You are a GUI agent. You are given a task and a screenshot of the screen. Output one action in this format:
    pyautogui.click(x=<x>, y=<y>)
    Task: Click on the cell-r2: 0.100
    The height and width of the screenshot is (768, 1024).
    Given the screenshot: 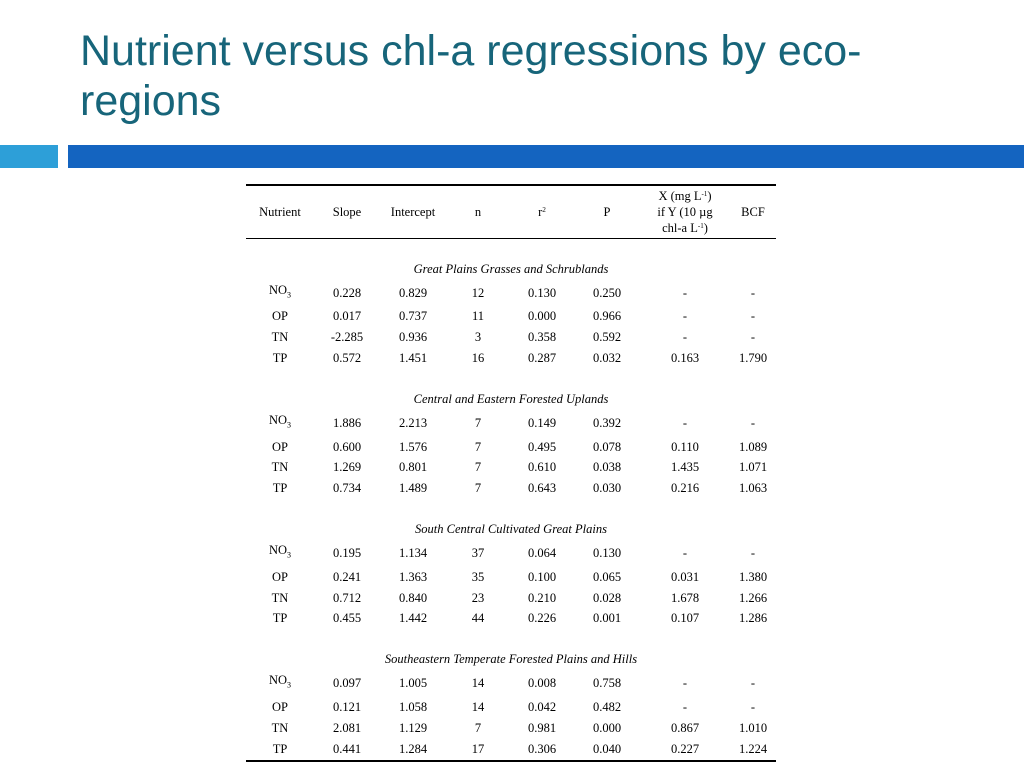 What is the action you would take?
    pyautogui.click(x=542, y=576)
    